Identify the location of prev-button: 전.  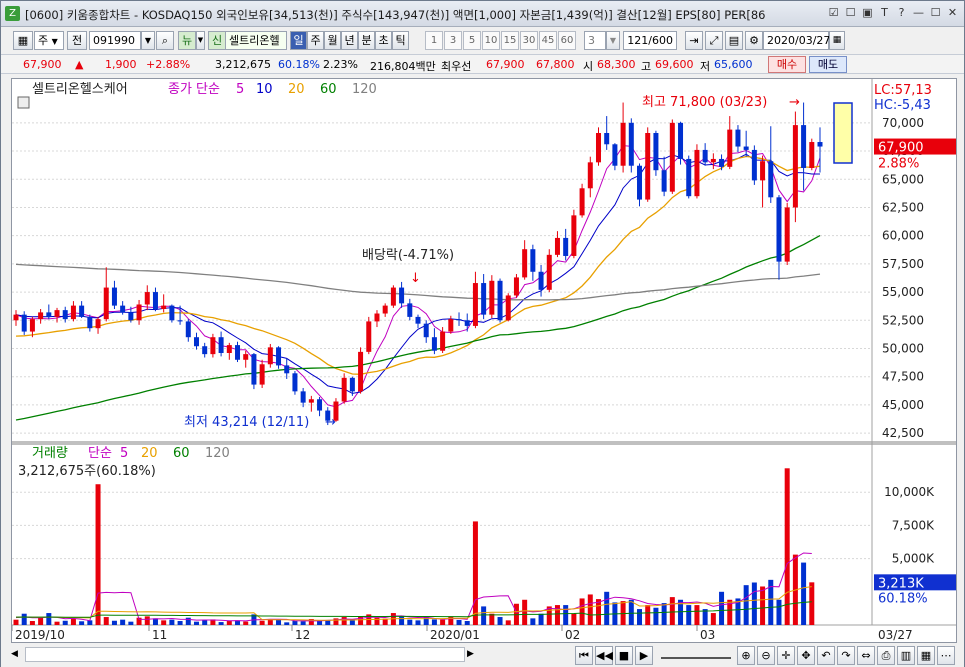
(77, 40).